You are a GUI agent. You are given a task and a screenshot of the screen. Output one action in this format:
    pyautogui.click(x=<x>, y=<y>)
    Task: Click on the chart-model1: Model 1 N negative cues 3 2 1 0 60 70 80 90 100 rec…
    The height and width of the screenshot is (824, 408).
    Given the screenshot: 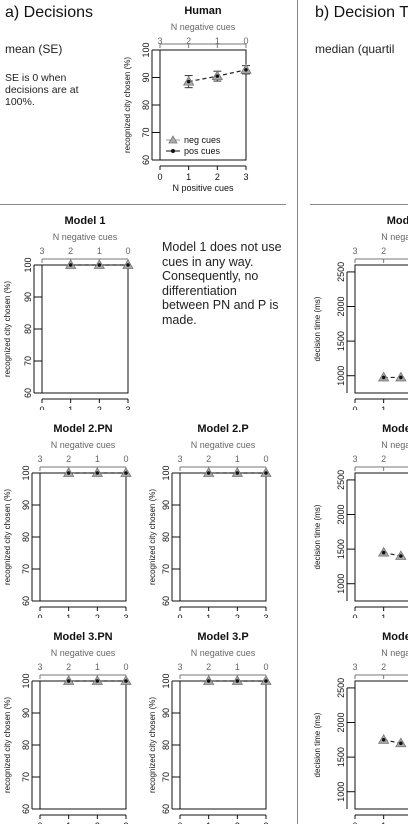 What is the action you would take?
    pyautogui.click(x=68, y=312)
    